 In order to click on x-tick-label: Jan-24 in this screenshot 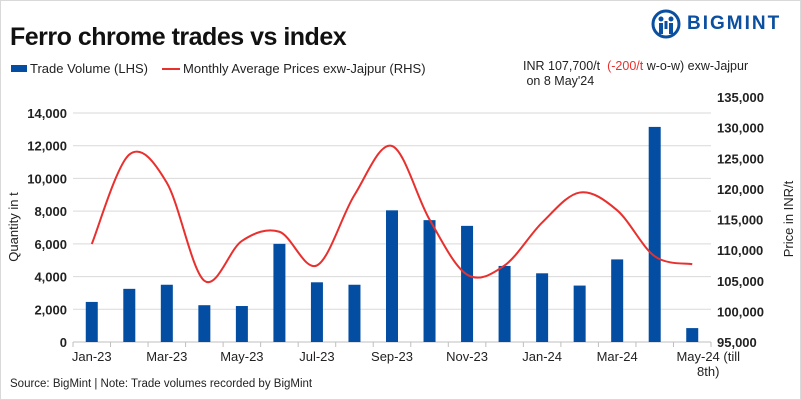, I will do `click(542, 356)`.